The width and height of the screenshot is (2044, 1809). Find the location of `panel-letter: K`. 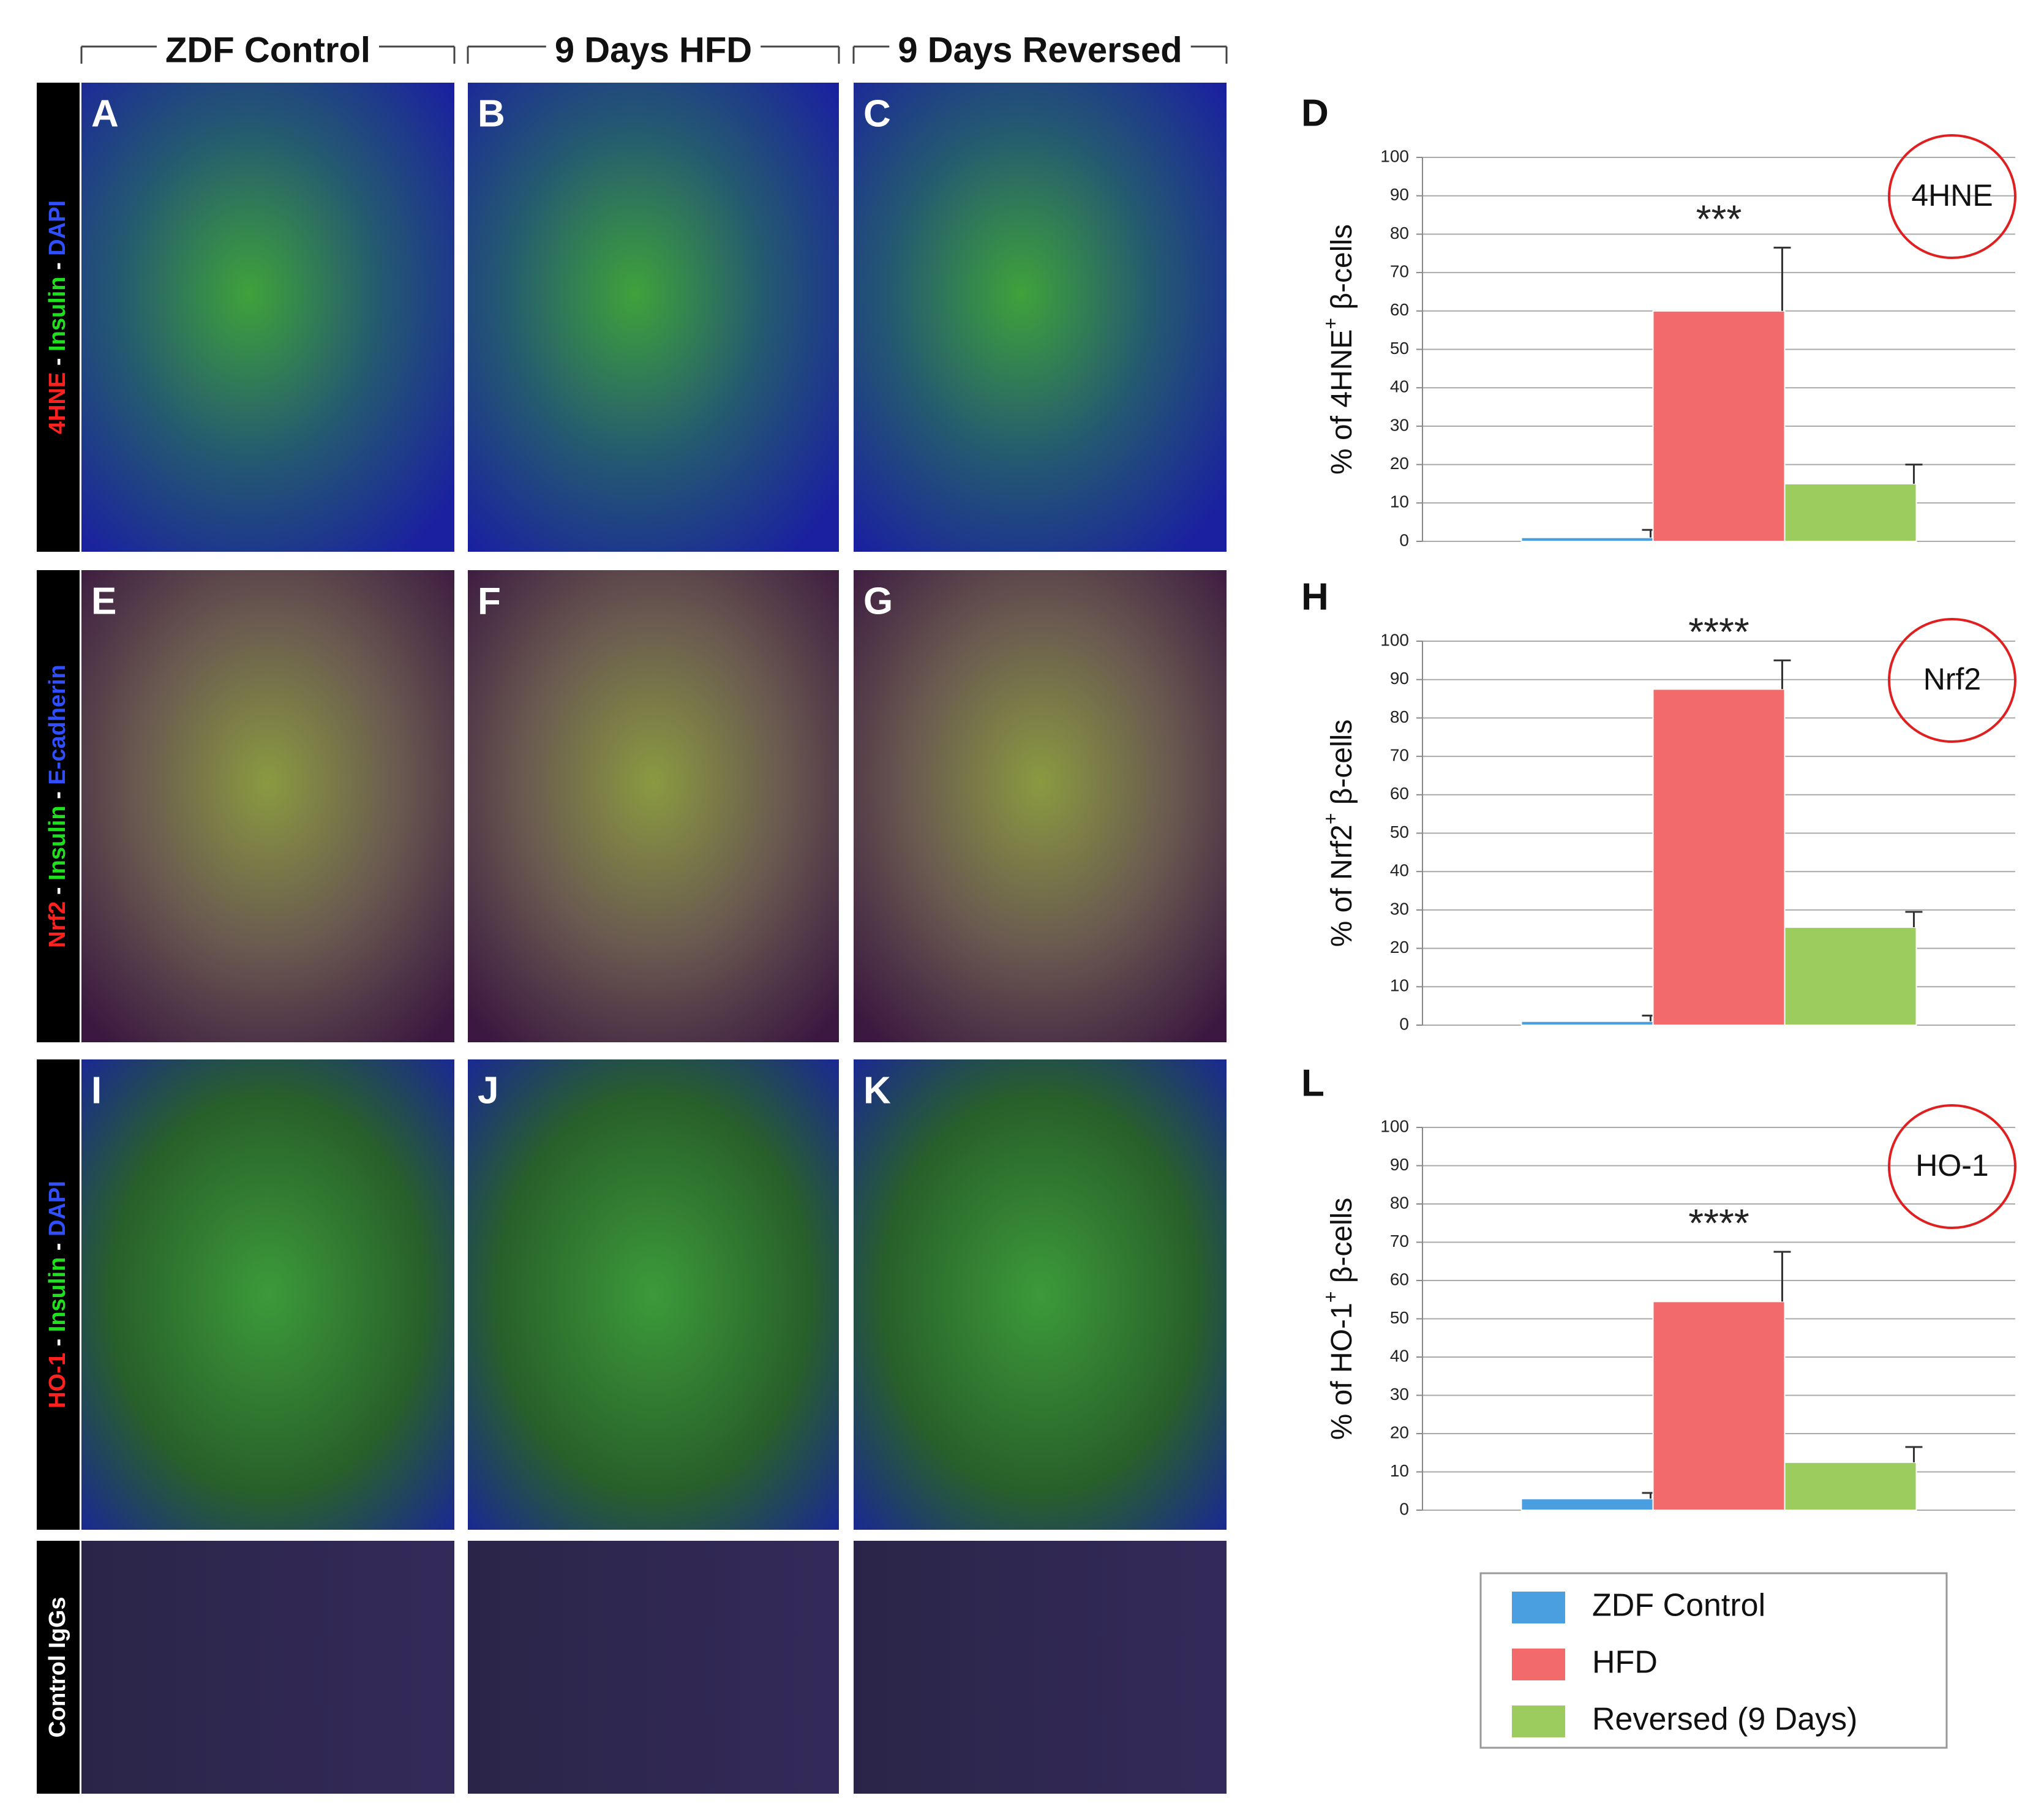

panel-letter: K is located at coordinates (877, 1090).